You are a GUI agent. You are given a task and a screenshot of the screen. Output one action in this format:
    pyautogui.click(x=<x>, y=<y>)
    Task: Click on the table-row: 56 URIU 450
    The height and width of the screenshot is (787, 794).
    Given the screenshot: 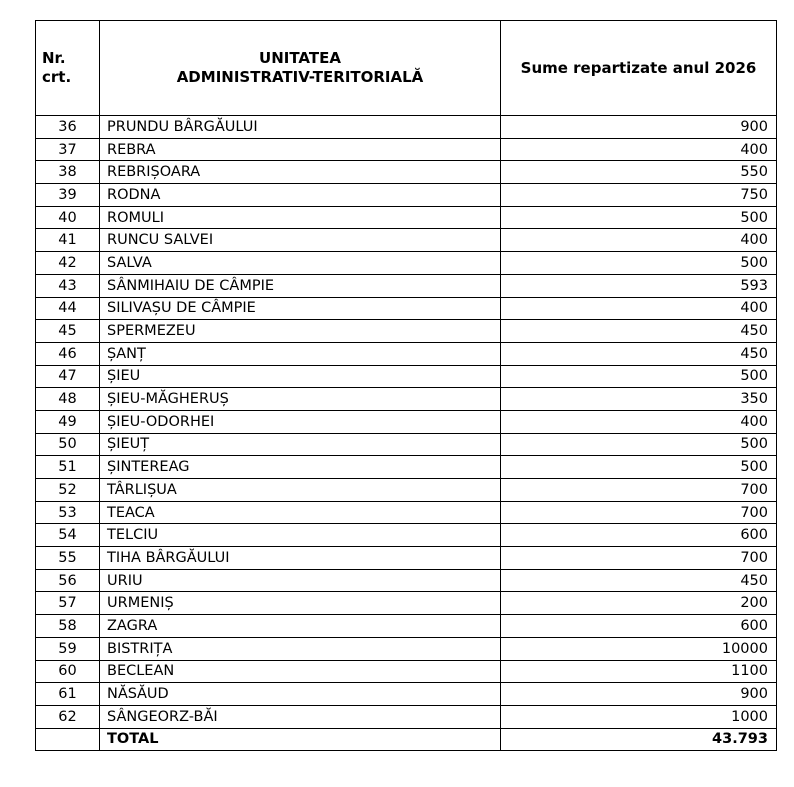 What is the action you would take?
    pyautogui.click(x=406, y=580)
    